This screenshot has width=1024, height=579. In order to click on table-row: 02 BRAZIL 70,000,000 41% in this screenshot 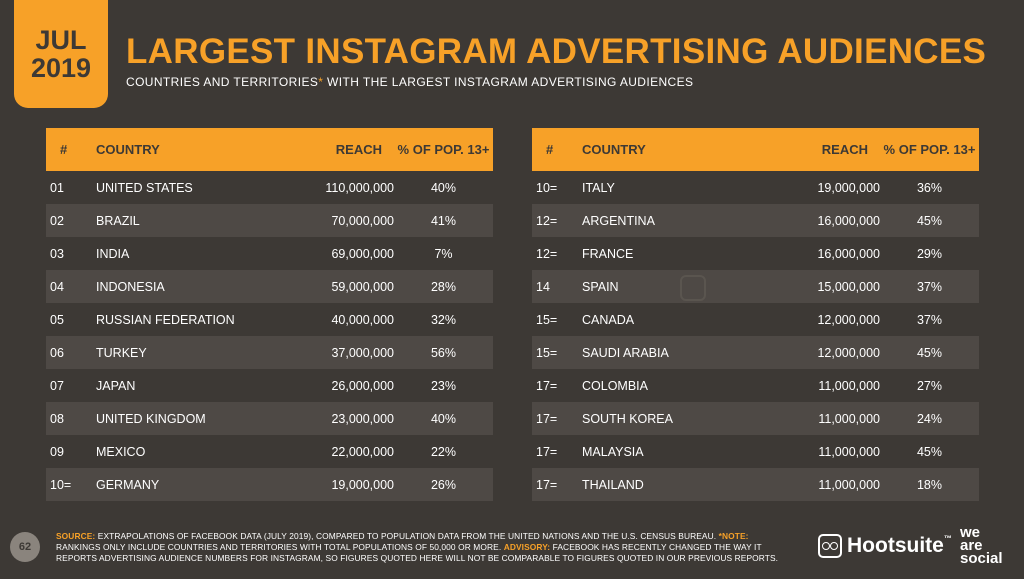, I will do `click(269, 220)`.